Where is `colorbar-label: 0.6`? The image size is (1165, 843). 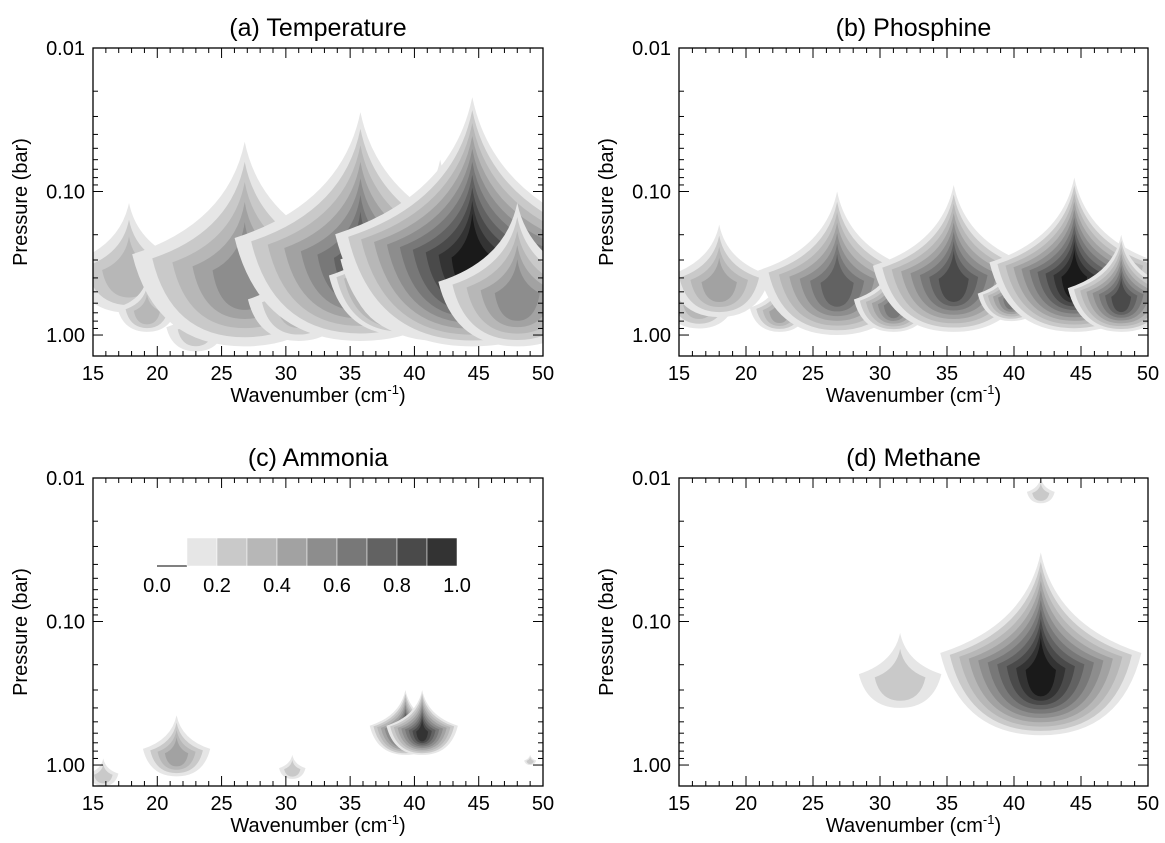 colorbar-label: 0.6 is located at coordinates (337, 586).